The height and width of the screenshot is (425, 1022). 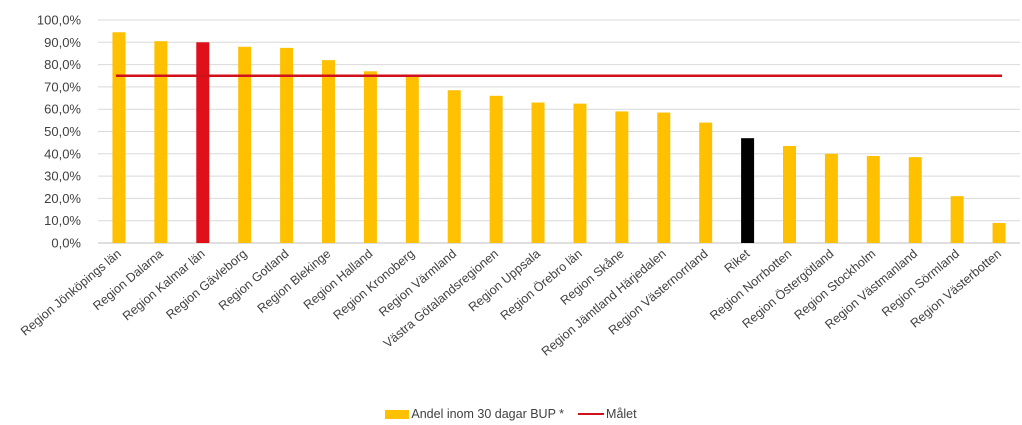 I want to click on y-tick-label: 60,0%, so click(x=62, y=109).